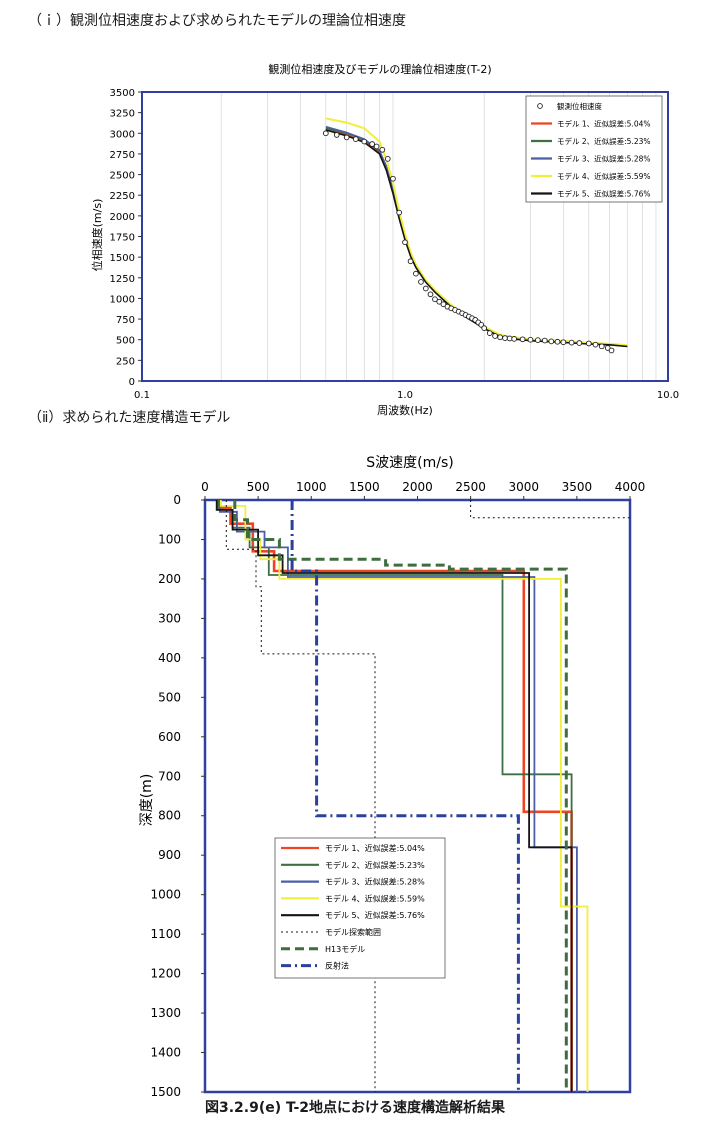 The height and width of the screenshot is (1133, 710). What do you see at coordinates (147, 800) in the screenshot?
I see `chart2-y-axis-label: 深度(m)` at bounding box center [147, 800].